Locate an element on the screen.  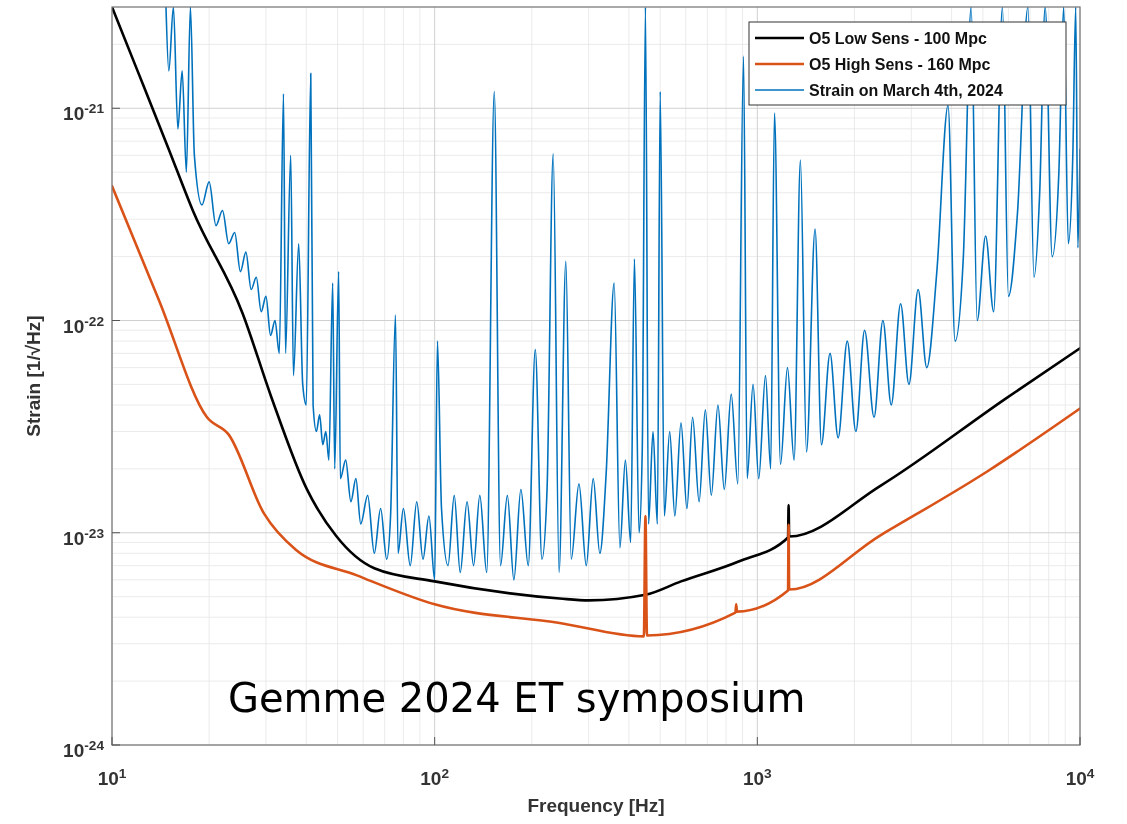
x-tick-label: 10$^{1}$ is located at coordinates (112, 777).